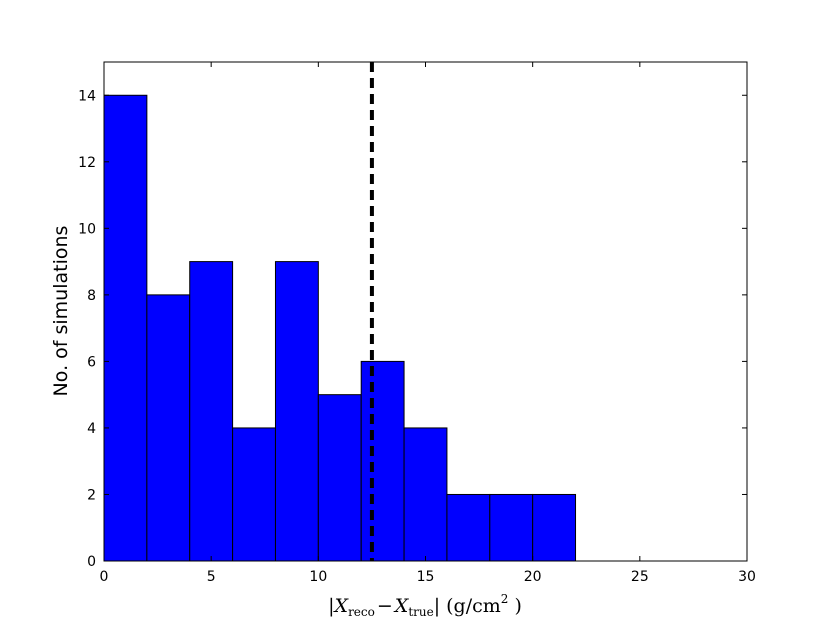  I want to click on x-tick-label: 5, so click(211, 577).